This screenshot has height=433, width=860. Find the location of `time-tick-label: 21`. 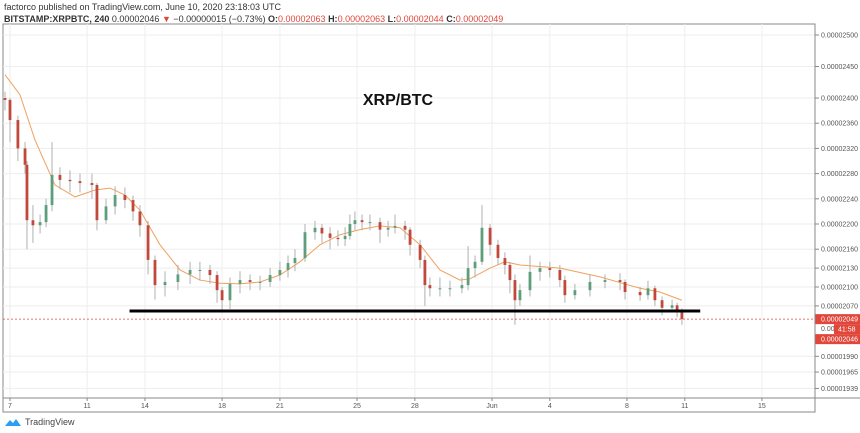

time-tick-label: 21 is located at coordinates (280, 406).